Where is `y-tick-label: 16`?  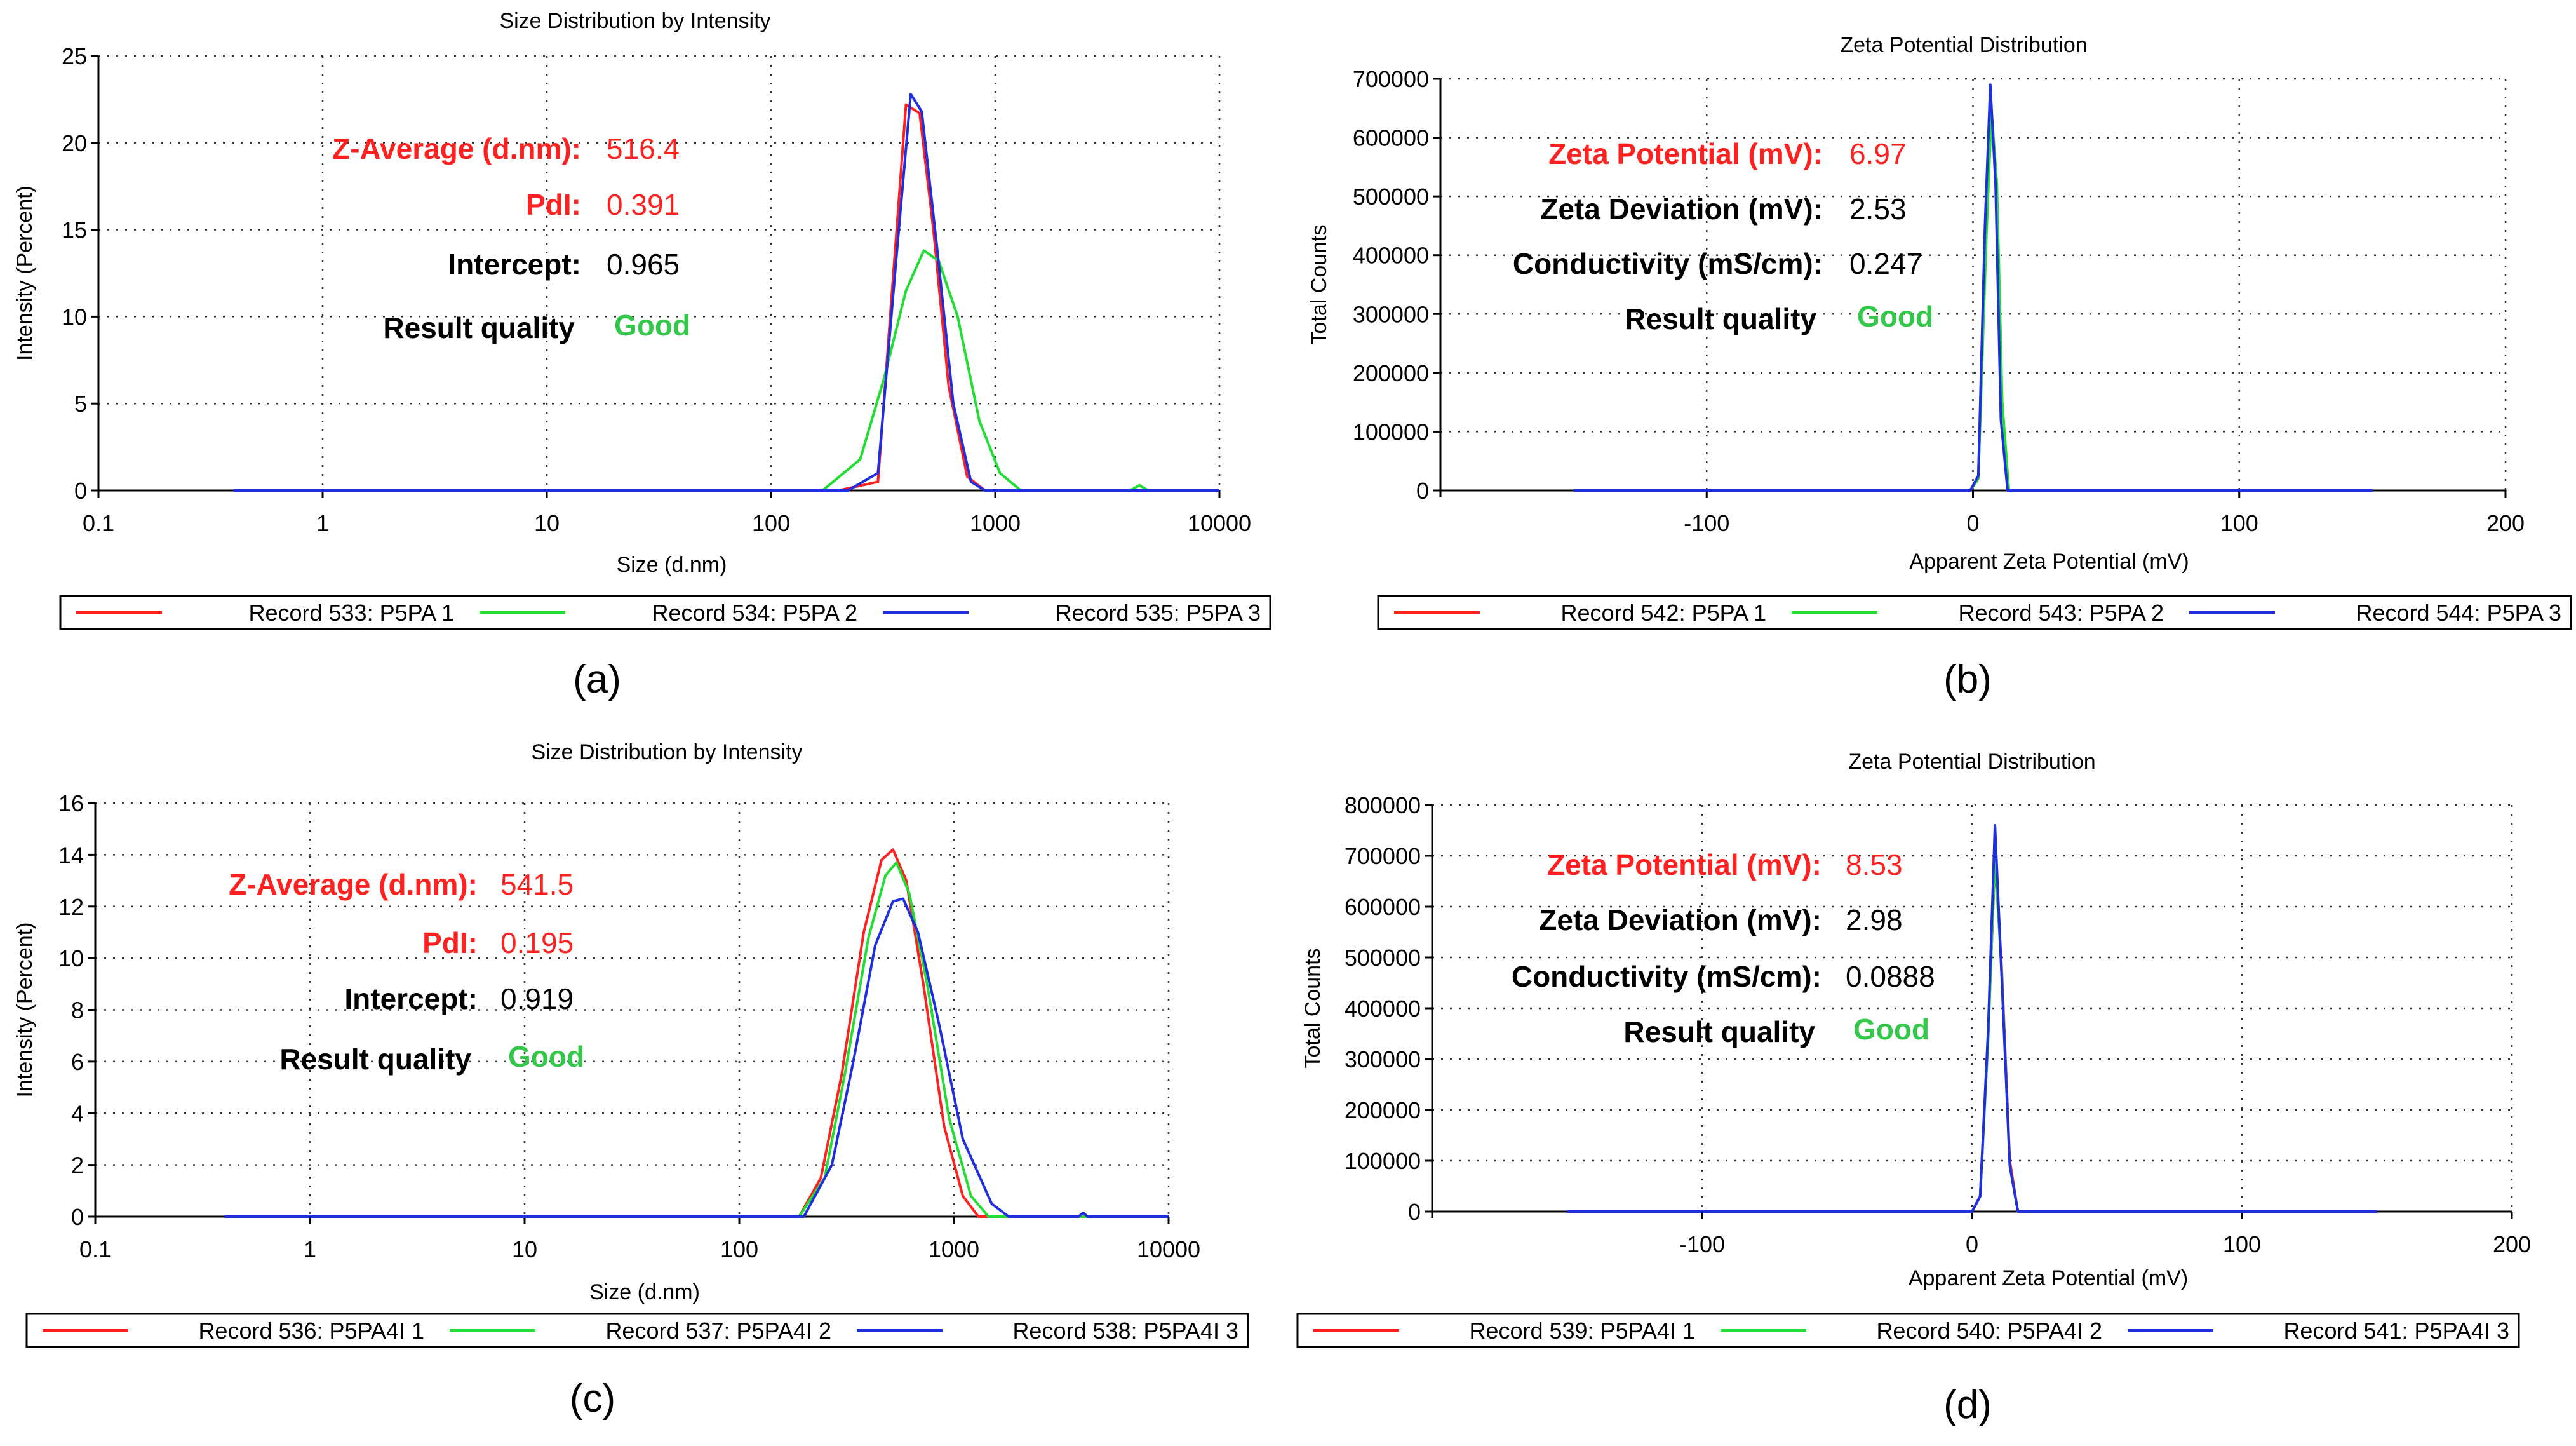
y-tick-label: 16 is located at coordinates (71, 803).